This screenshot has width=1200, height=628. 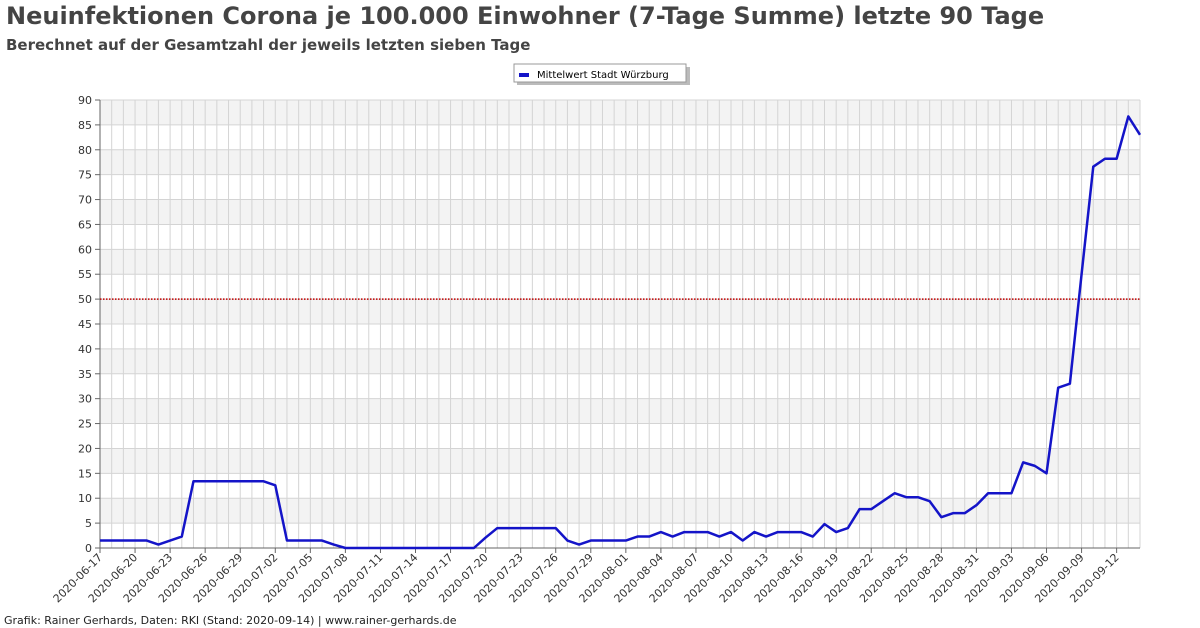 I want to click on y-tick-label: 90, so click(x=85, y=100).